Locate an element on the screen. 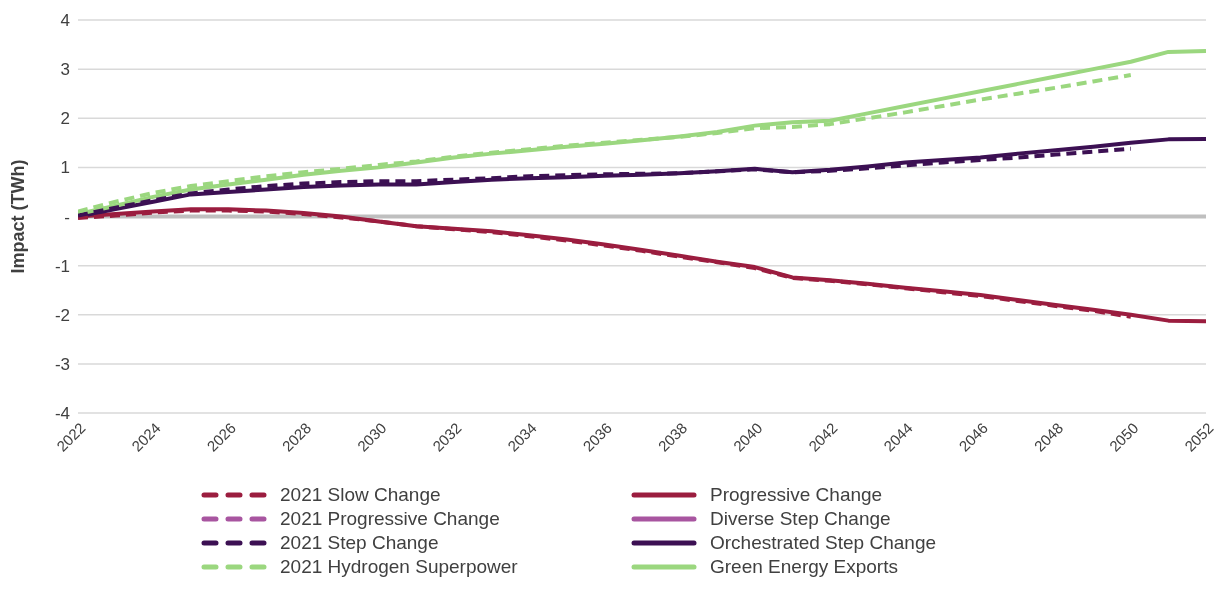  legend-label: 2021 Hydrogen Superpower is located at coordinates (399, 567).